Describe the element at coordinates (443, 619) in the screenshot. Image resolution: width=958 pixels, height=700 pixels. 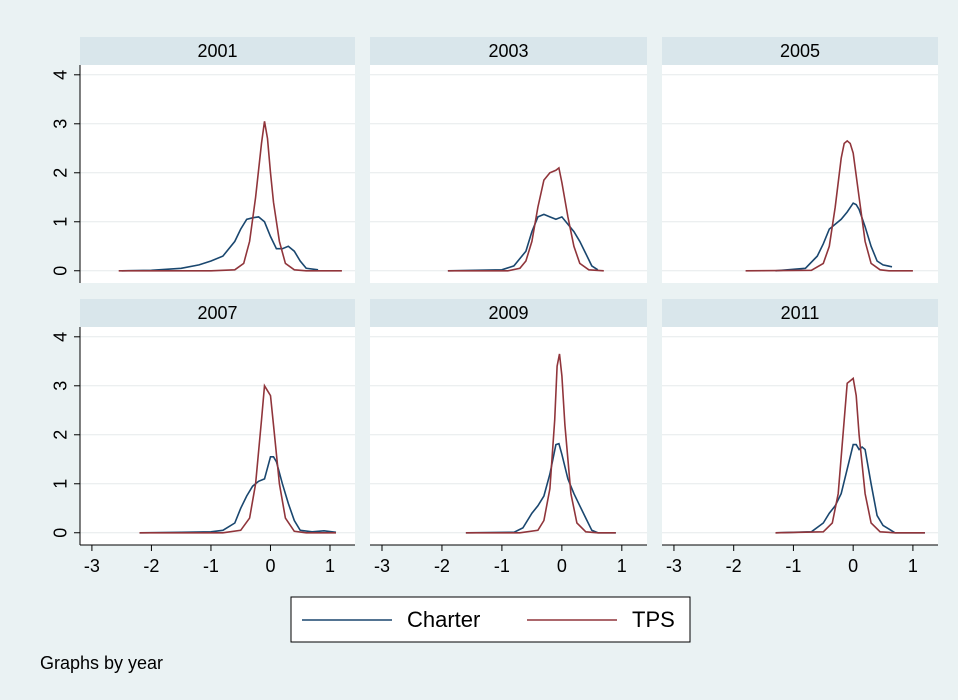
I see `legend-label: Charter` at that location.